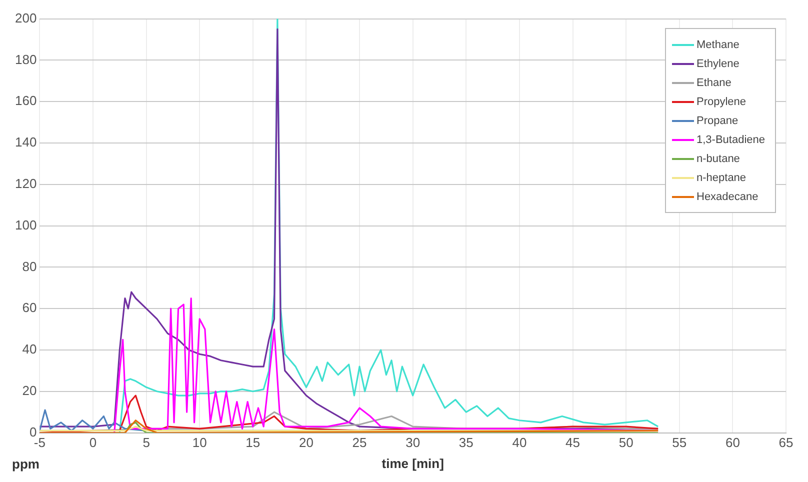 The height and width of the screenshot is (482, 808). I want to click on legend-label: 1,3-Butadiene, so click(730, 140).